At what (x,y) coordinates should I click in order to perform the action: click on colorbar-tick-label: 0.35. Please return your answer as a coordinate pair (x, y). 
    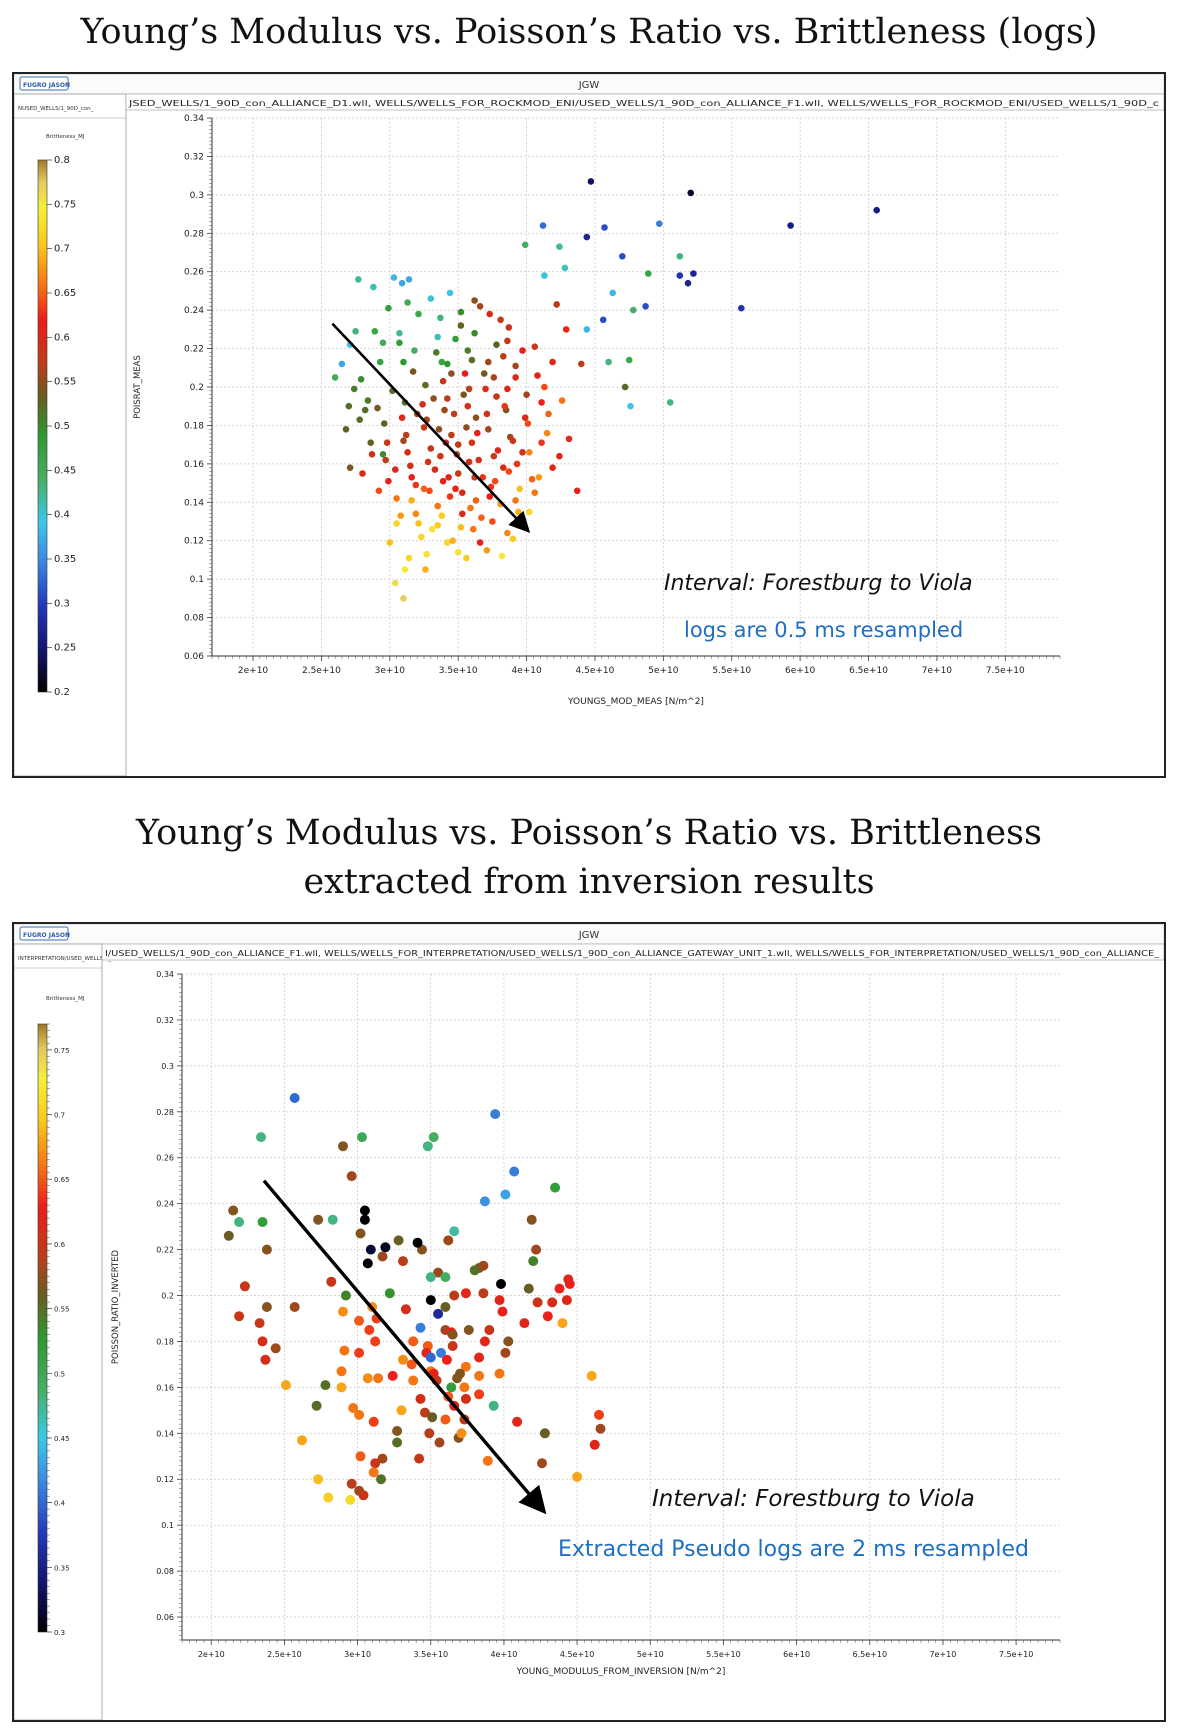
    Looking at the image, I should click on (62, 1568).